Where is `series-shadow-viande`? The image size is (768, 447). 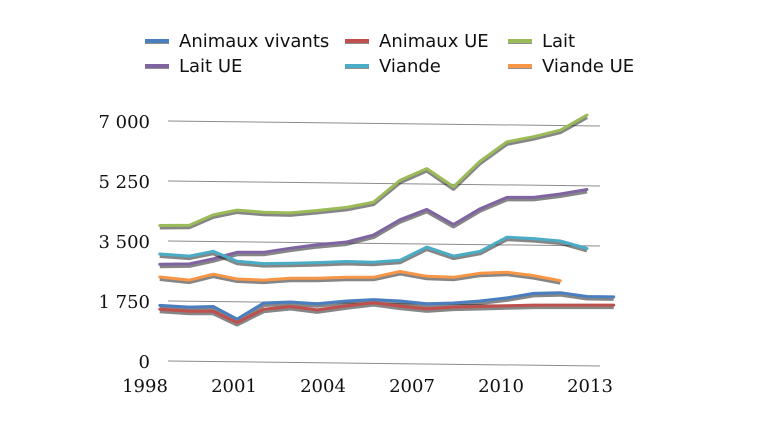
series-shadow-viande is located at coordinates (373, 252).